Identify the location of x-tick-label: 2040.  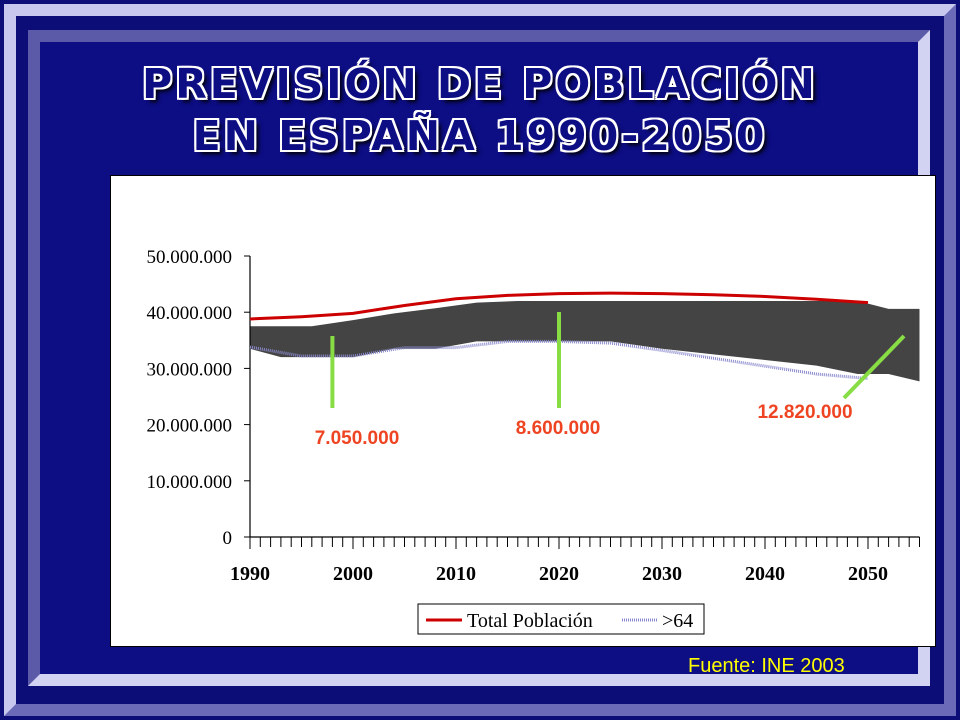
(765, 574).